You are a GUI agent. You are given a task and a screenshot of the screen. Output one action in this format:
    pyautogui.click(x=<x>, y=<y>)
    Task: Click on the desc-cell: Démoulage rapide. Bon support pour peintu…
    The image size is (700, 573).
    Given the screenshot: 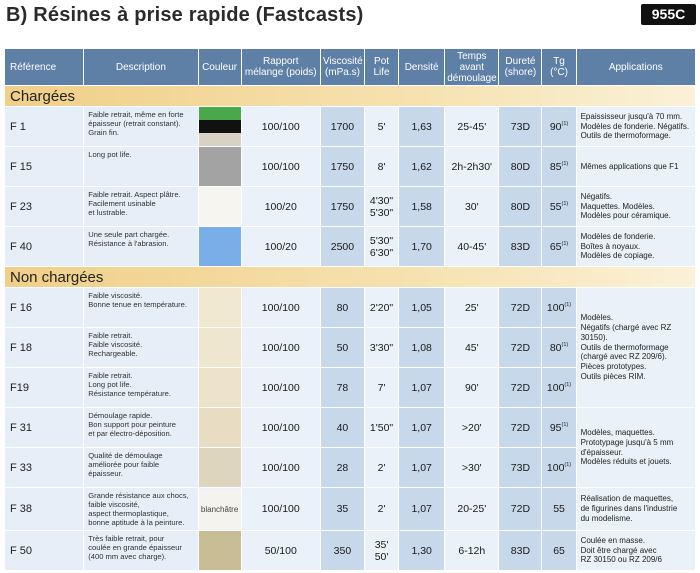 What is the action you would take?
    pyautogui.click(x=141, y=427)
    